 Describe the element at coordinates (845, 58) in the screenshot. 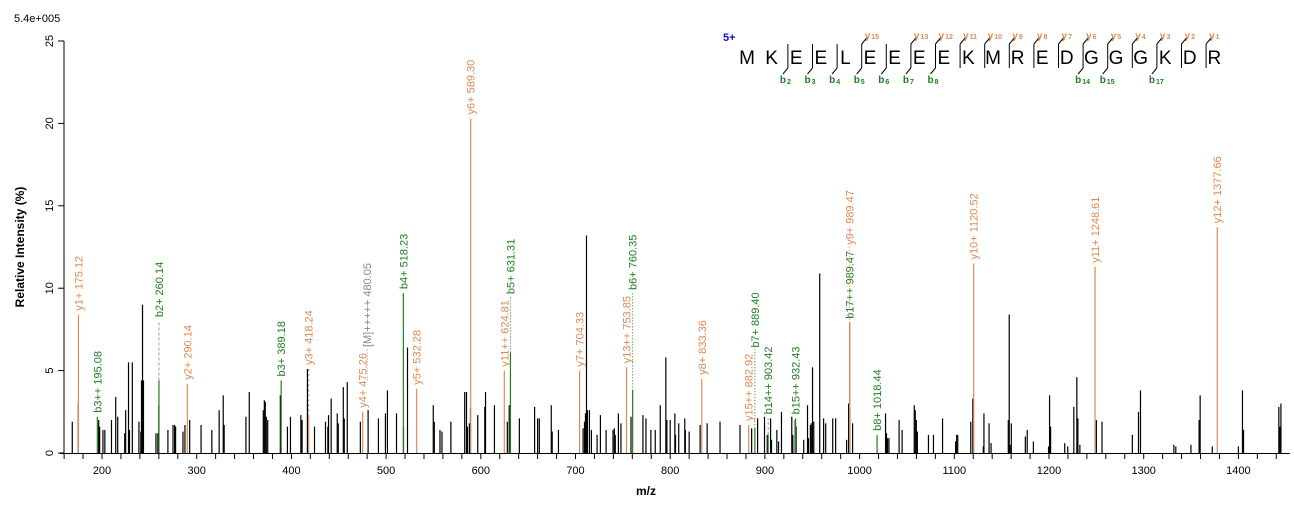

I see `residue: L` at that location.